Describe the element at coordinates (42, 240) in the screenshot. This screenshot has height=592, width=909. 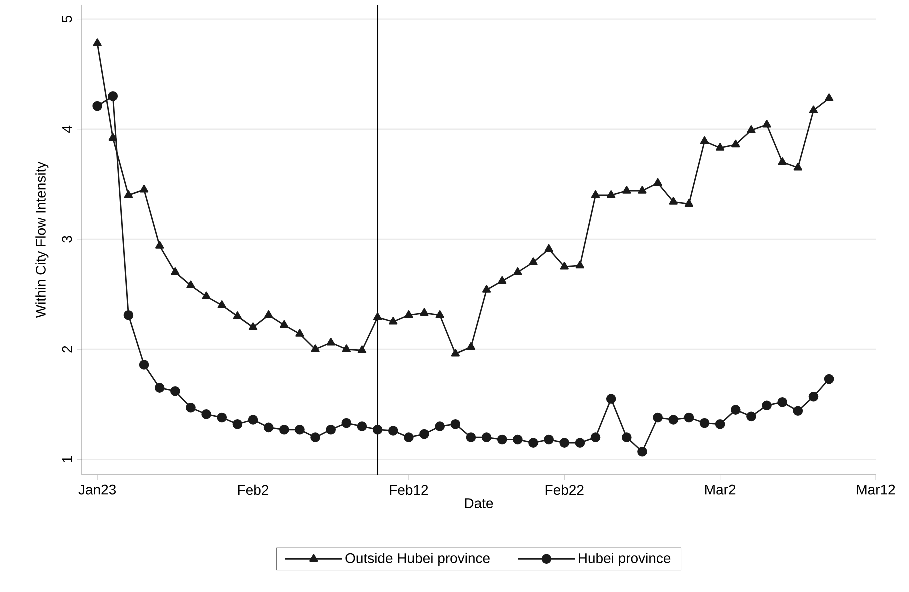
I see `y-axis-title: Within City Flow Intensity` at that location.